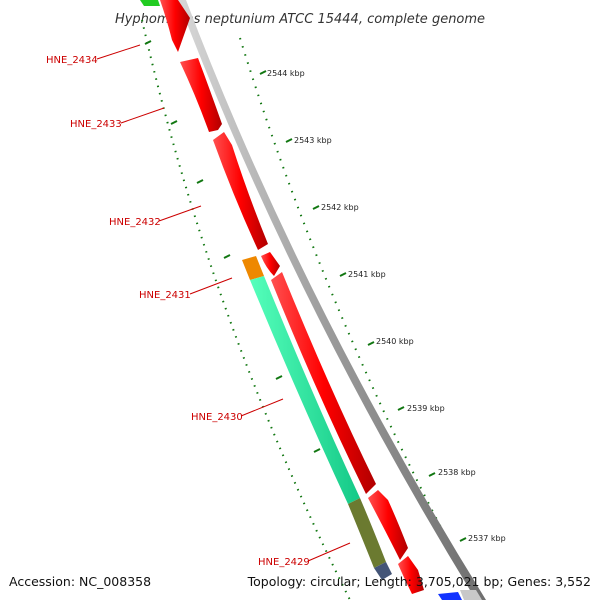 This screenshot has height=600, width=600. Describe the element at coordinates (450, 596) in the screenshot. I see `blue-feature` at that location.